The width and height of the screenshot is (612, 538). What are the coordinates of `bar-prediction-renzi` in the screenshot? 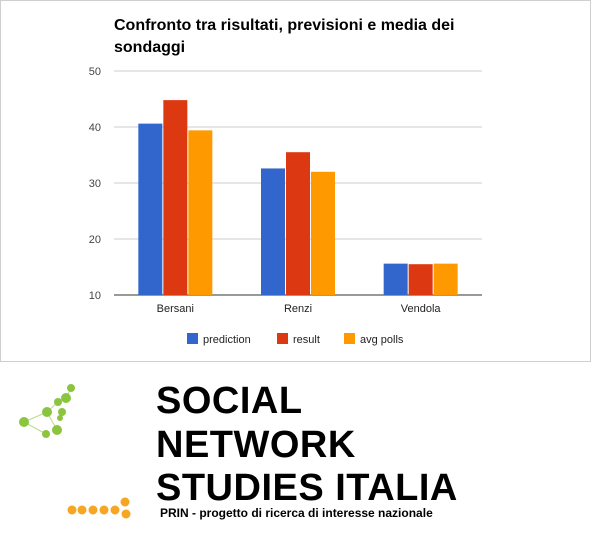 It's located at (273, 231).